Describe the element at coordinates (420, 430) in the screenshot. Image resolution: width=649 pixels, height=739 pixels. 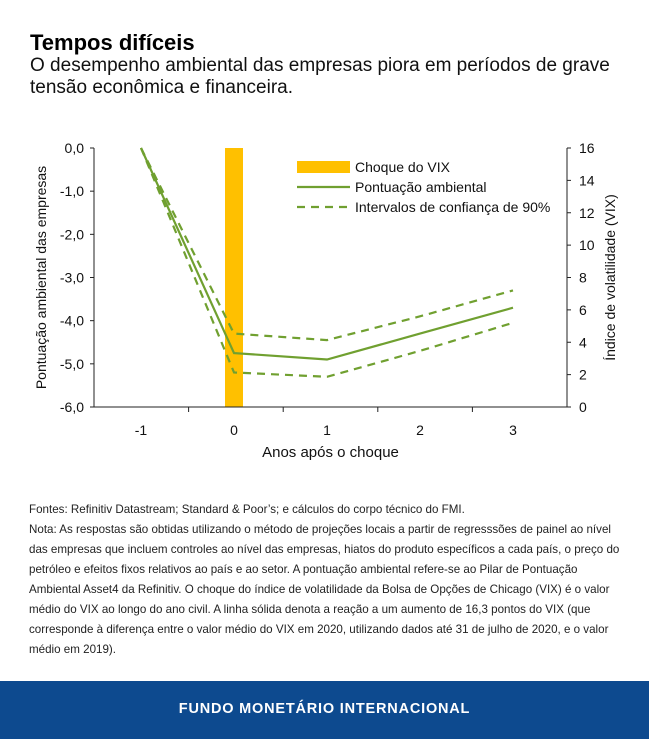
I see `x-tick-label: 2` at that location.